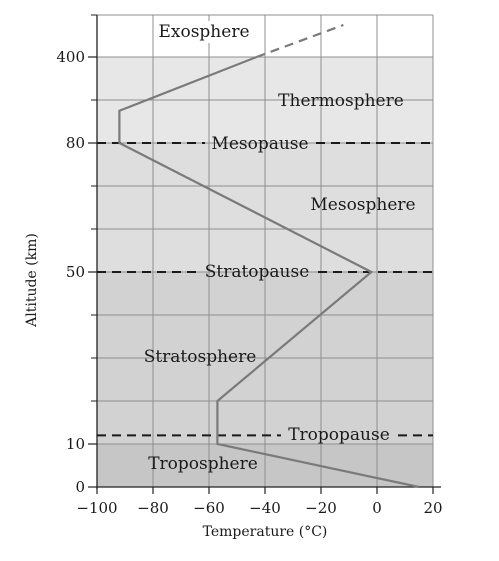 Image resolution: width=499 pixels, height=561 pixels. I want to click on y-tick-label-1: 10, so click(75, 444).